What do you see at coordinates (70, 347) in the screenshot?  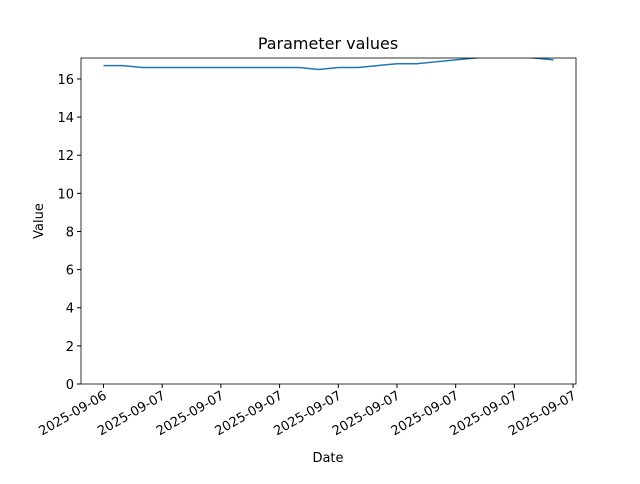 I see `y-tick-label: 2` at bounding box center [70, 347].